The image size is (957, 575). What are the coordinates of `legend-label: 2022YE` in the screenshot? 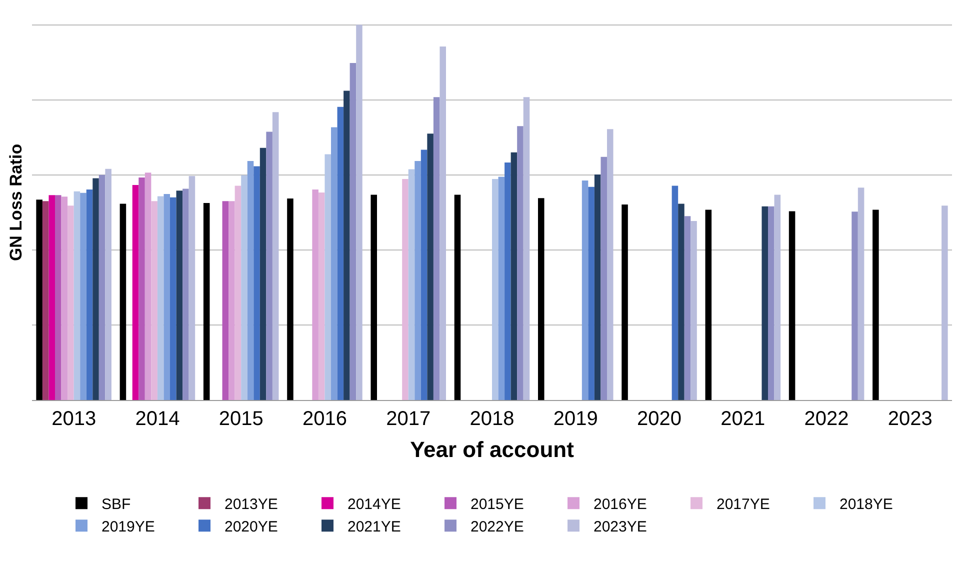 It's located at (497, 527).